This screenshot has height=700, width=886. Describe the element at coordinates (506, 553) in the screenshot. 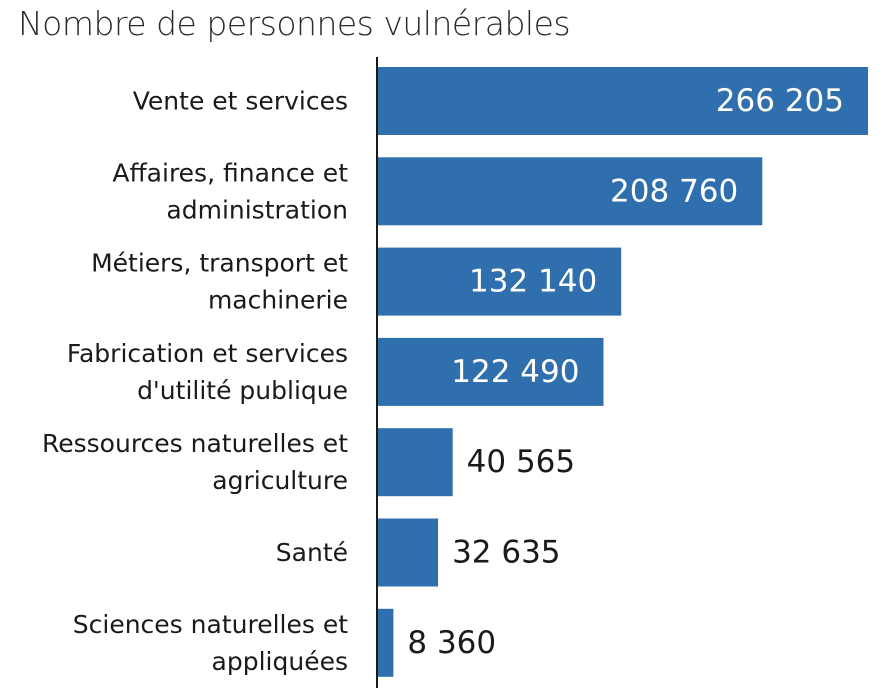

I see `value-label: 32 635` at that location.